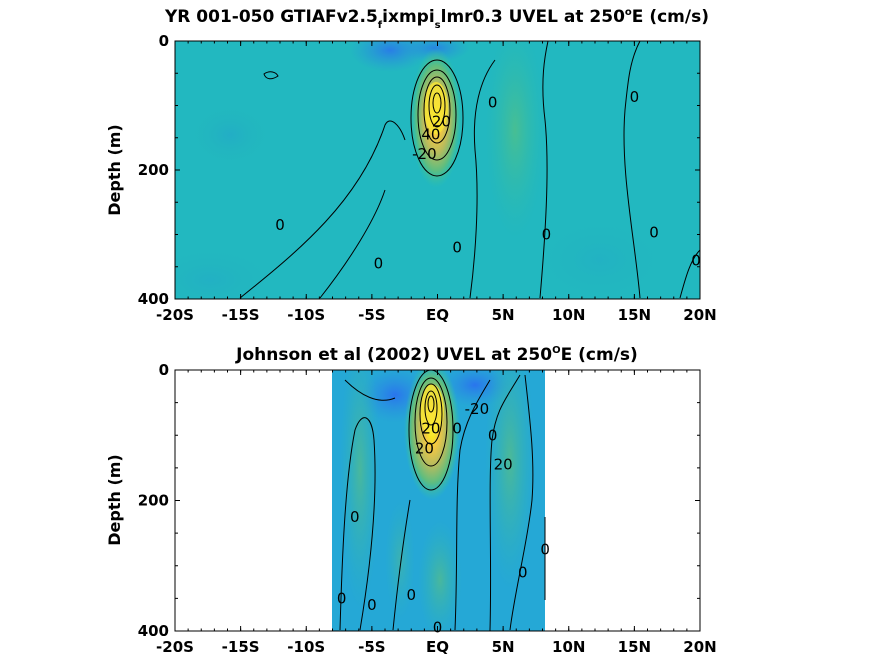  I want to click on contour-lines-bottom, so click(436, 500).